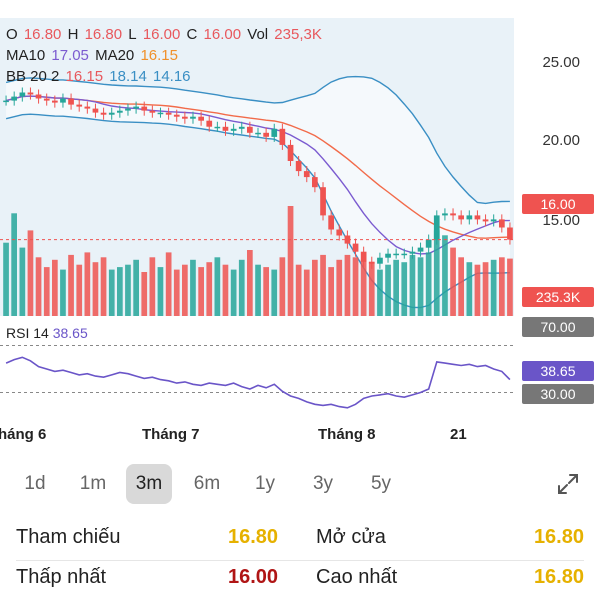 The height and width of the screenshot is (600, 600). I want to click on ma10-value: 17.05, so click(70, 55).